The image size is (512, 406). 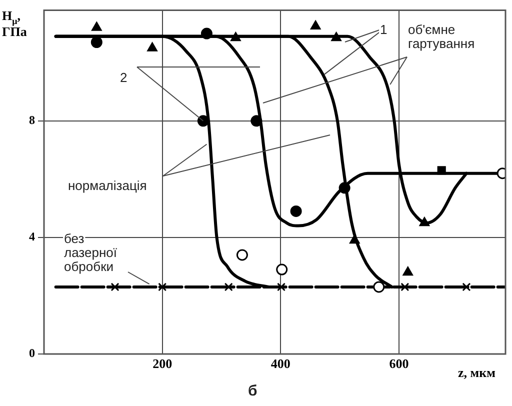 I want to click on annotation: 2, so click(x=124, y=78).